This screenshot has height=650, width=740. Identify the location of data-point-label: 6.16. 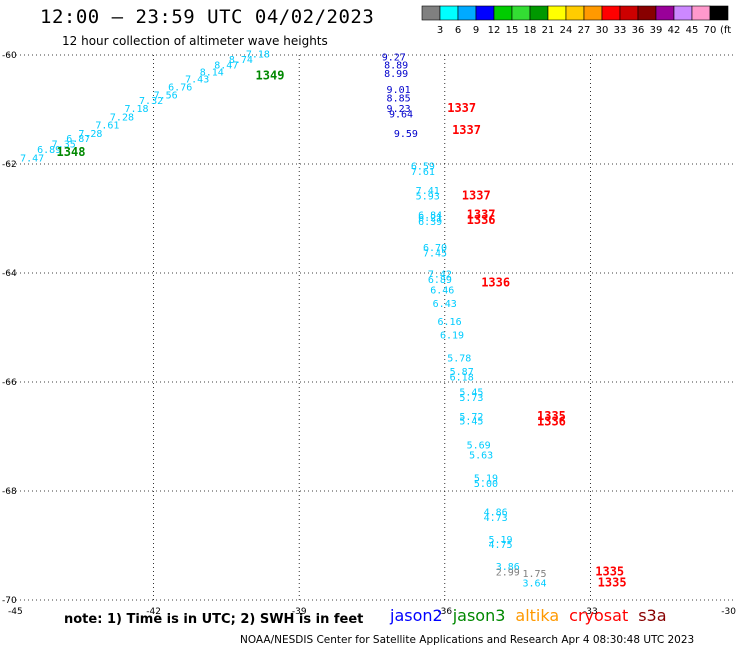
(450, 322).